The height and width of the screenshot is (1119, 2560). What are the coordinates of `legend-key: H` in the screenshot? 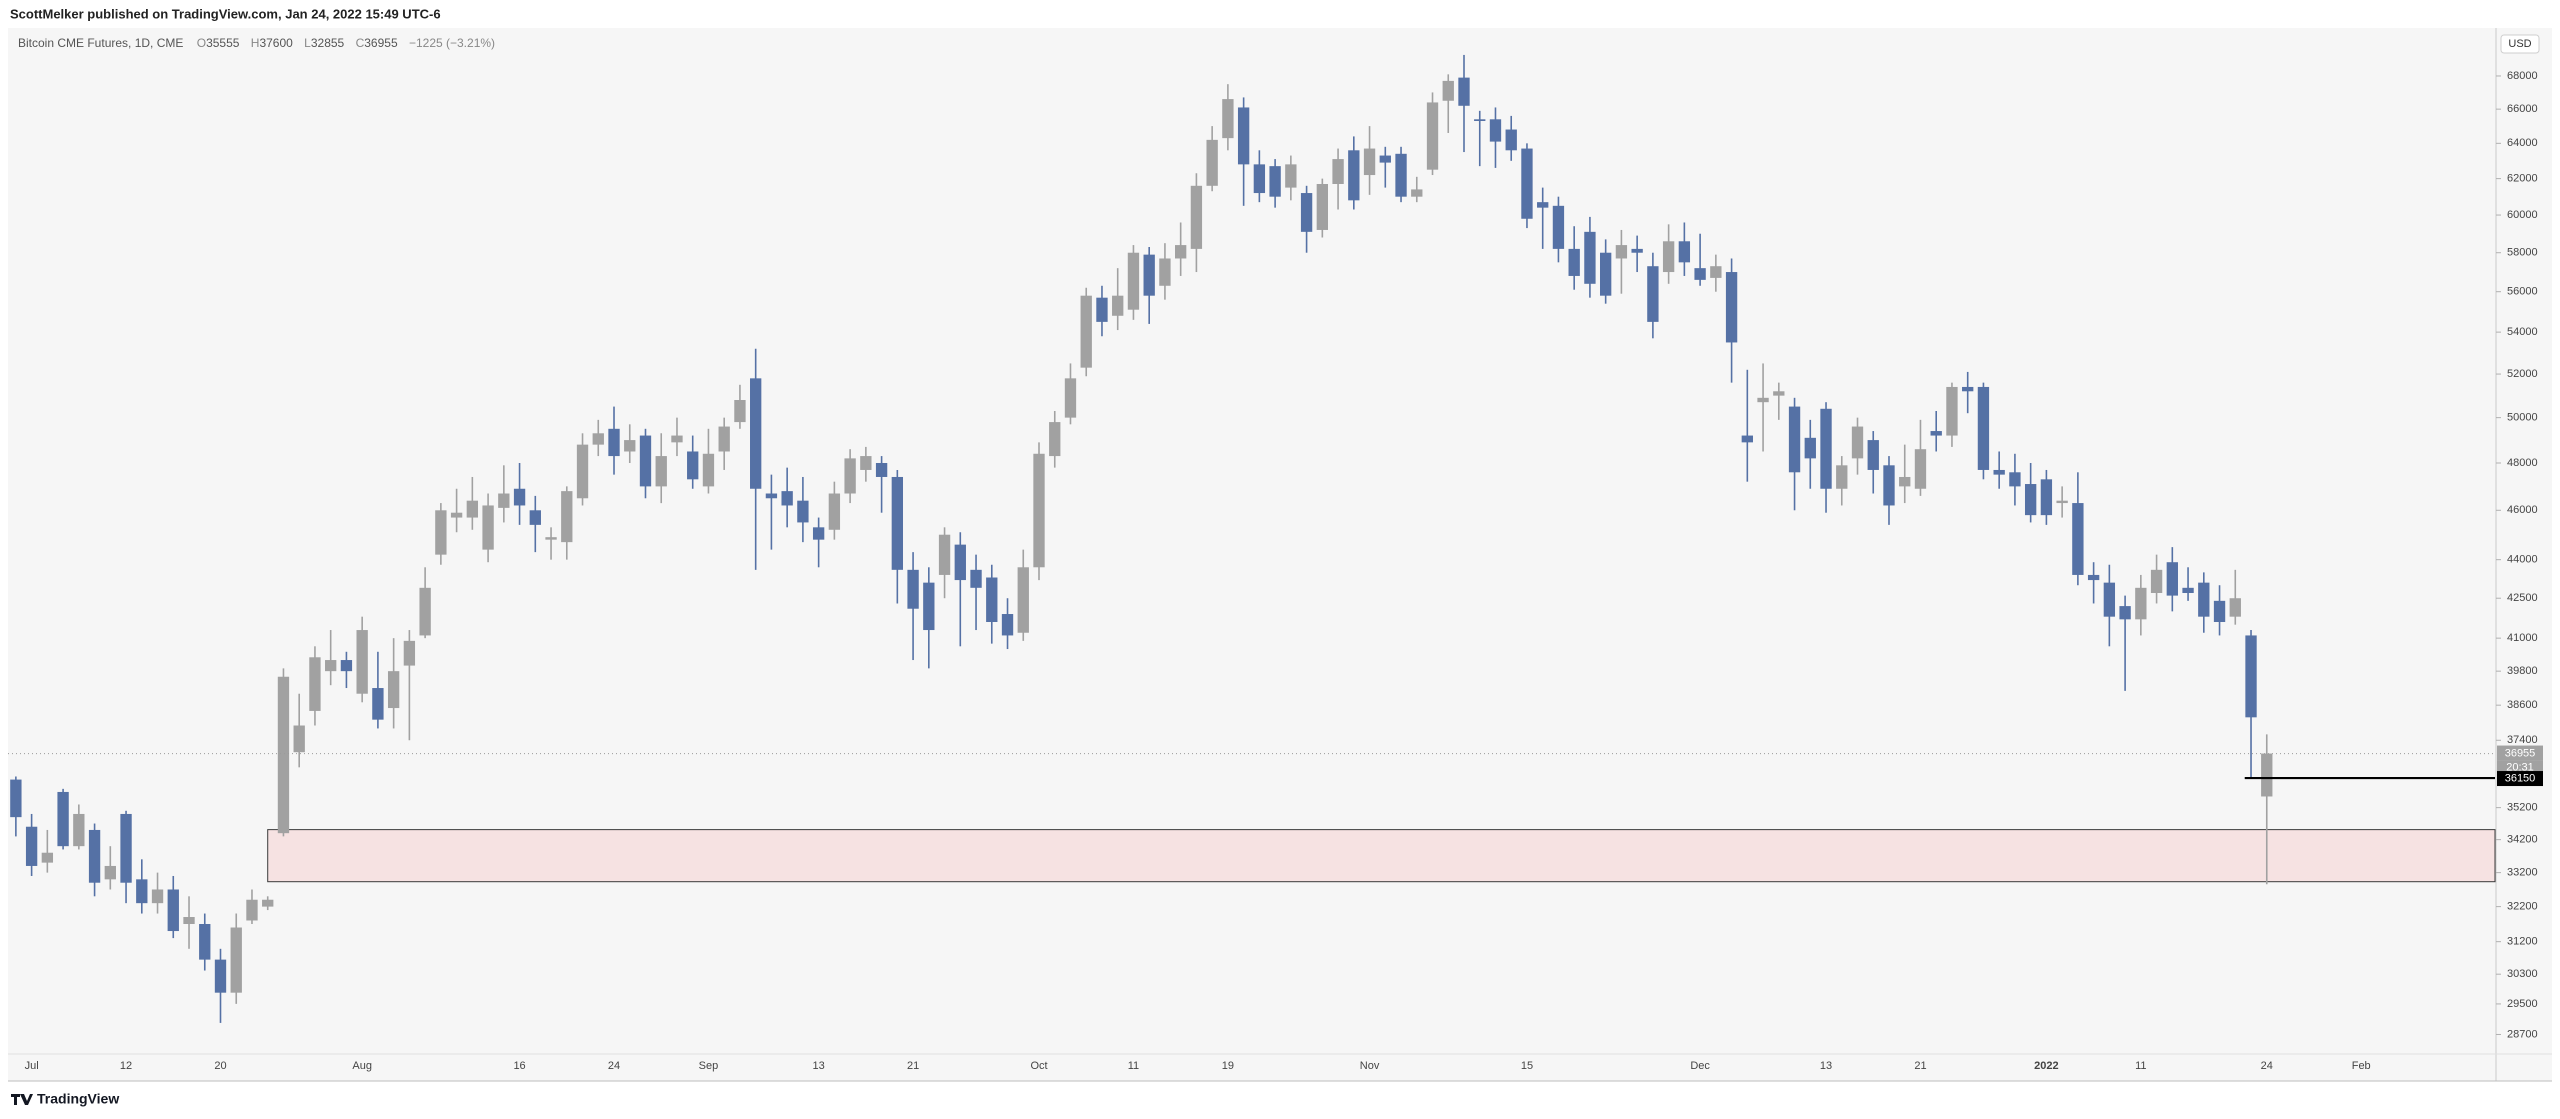 It's located at (255, 43).